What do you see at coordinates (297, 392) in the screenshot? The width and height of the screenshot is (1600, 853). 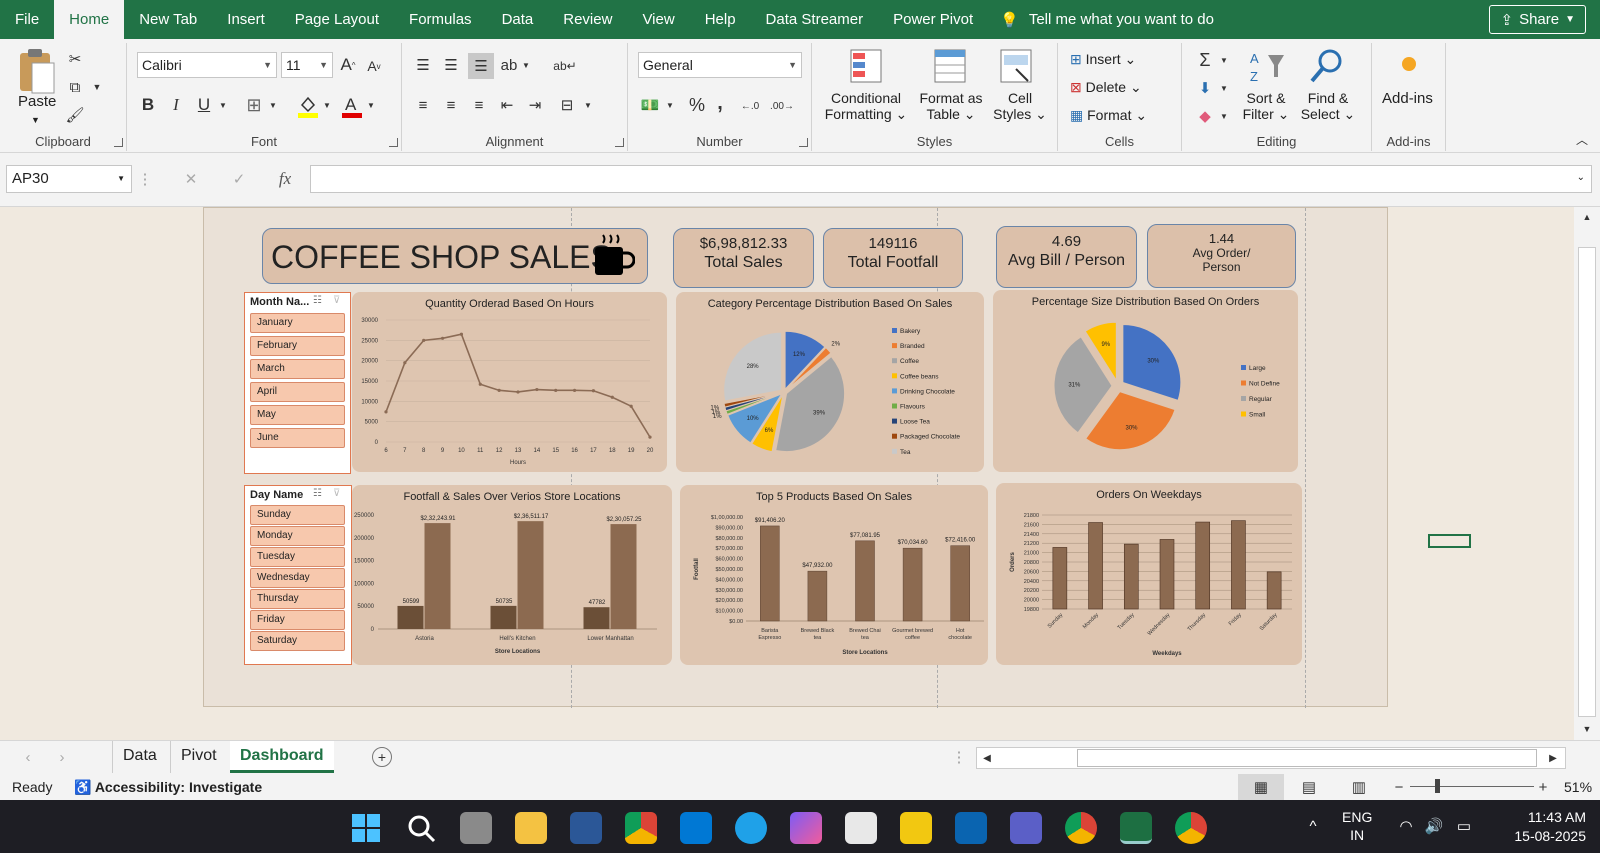 I see `slicer-item-april: April` at bounding box center [297, 392].